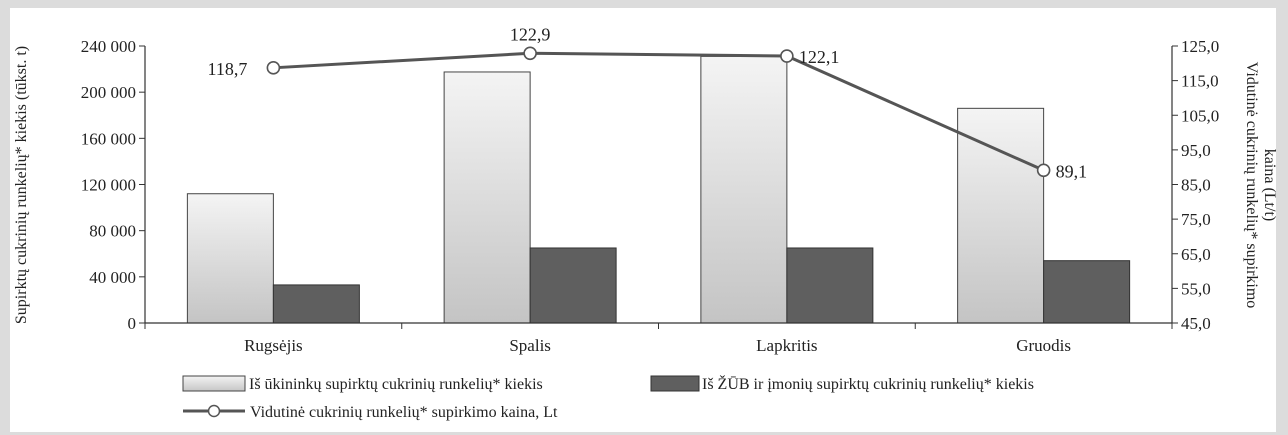  What do you see at coordinates (657, 345) in the screenshot?
I see `category-labels: Rugsėjis Spalis Lapkritis Gruodis` at bounding box center [657, 345].